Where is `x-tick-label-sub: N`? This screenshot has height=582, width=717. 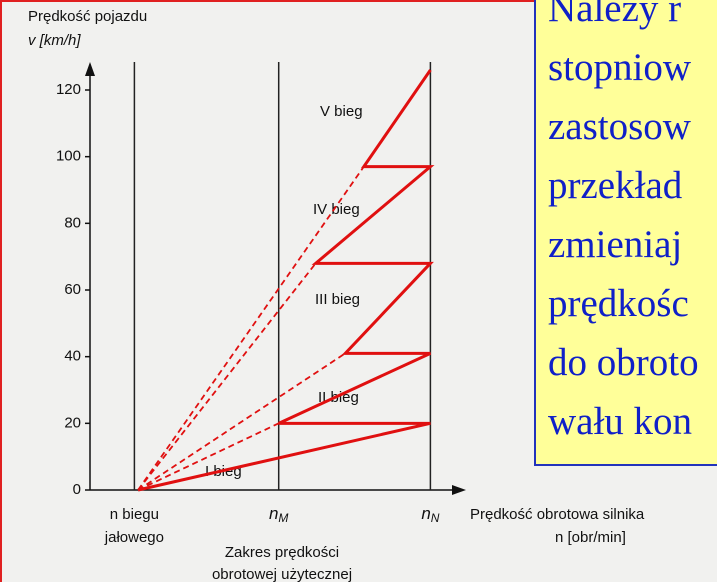
x-tick-label-sub: N is located at coordinates (435, 518).